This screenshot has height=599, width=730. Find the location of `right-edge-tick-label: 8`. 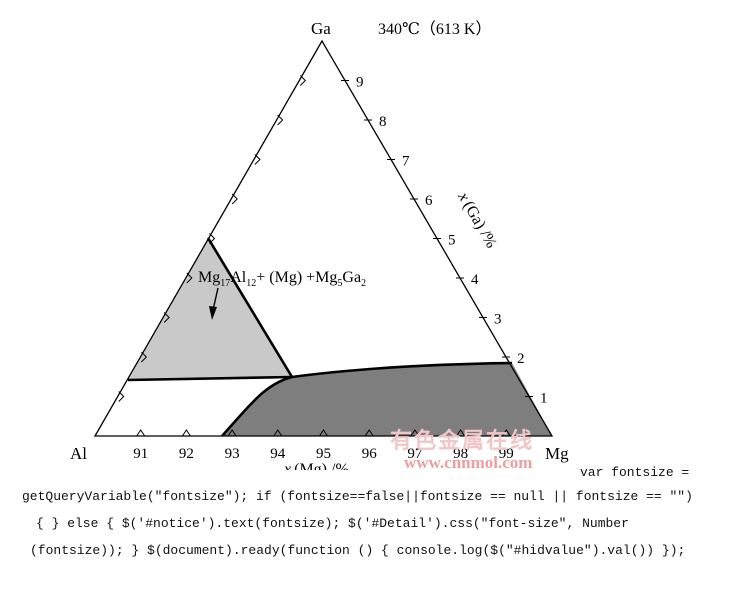

right-edge-tick-label: 8 is located at coordinates (383, 122).